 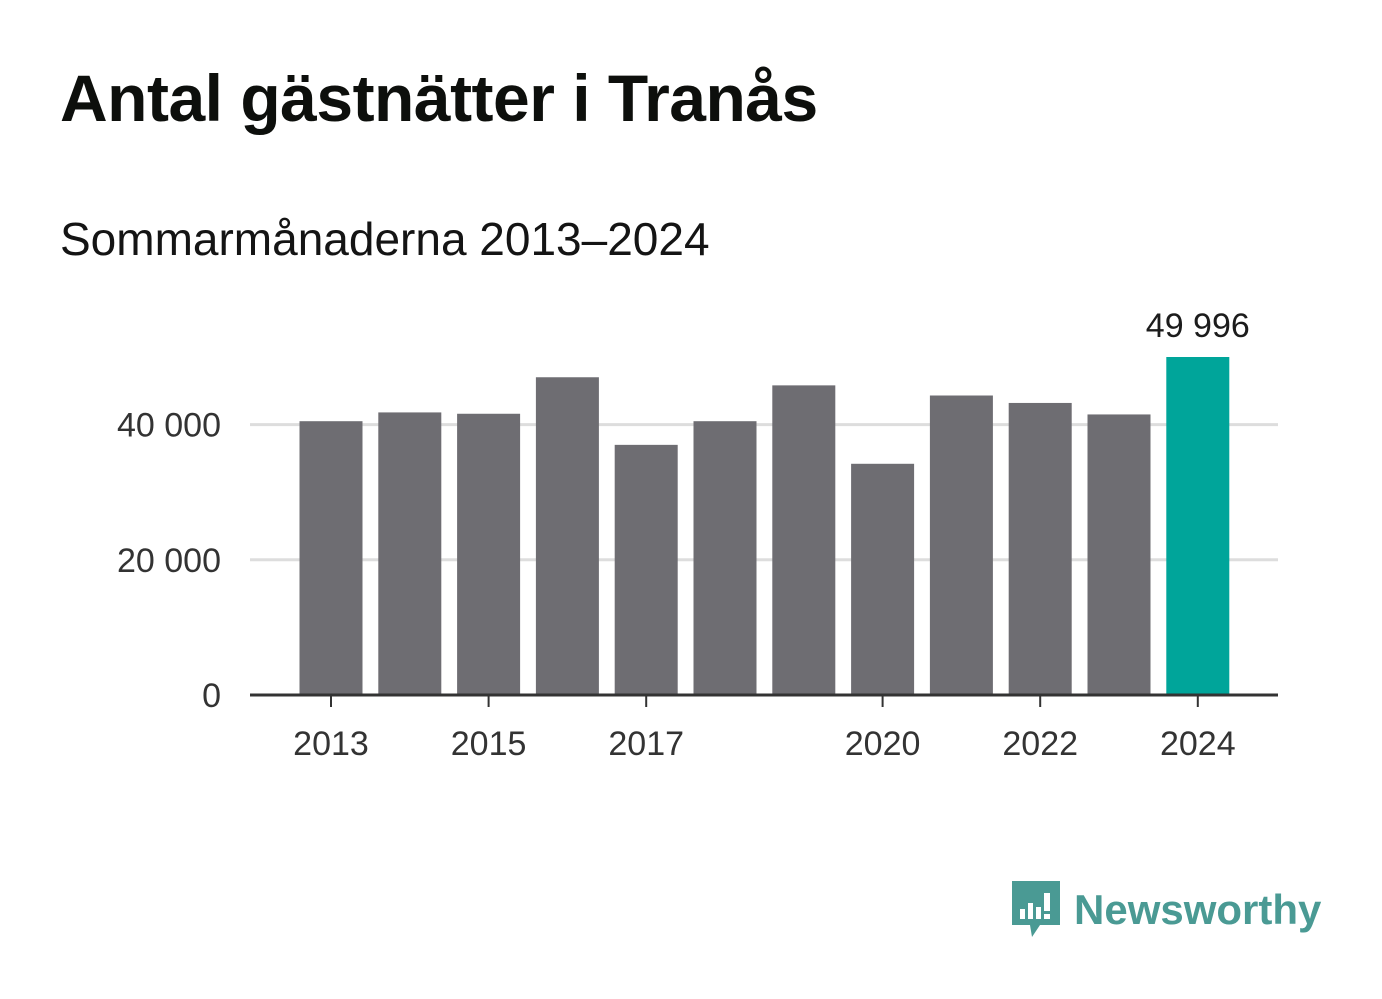 I want to click on chart-subtitle: Sommarmånaderna 2013–2024, so click(x=385, y=239).